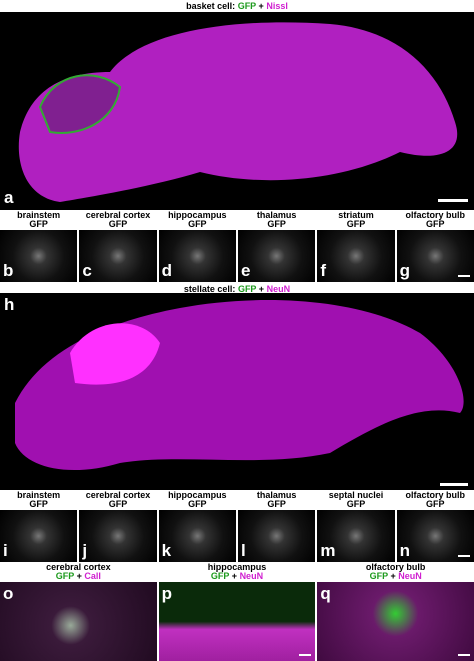 This screenshot has height=661, width=474. I want to click on stain-line: GFP + CalI, so click(78, 576).